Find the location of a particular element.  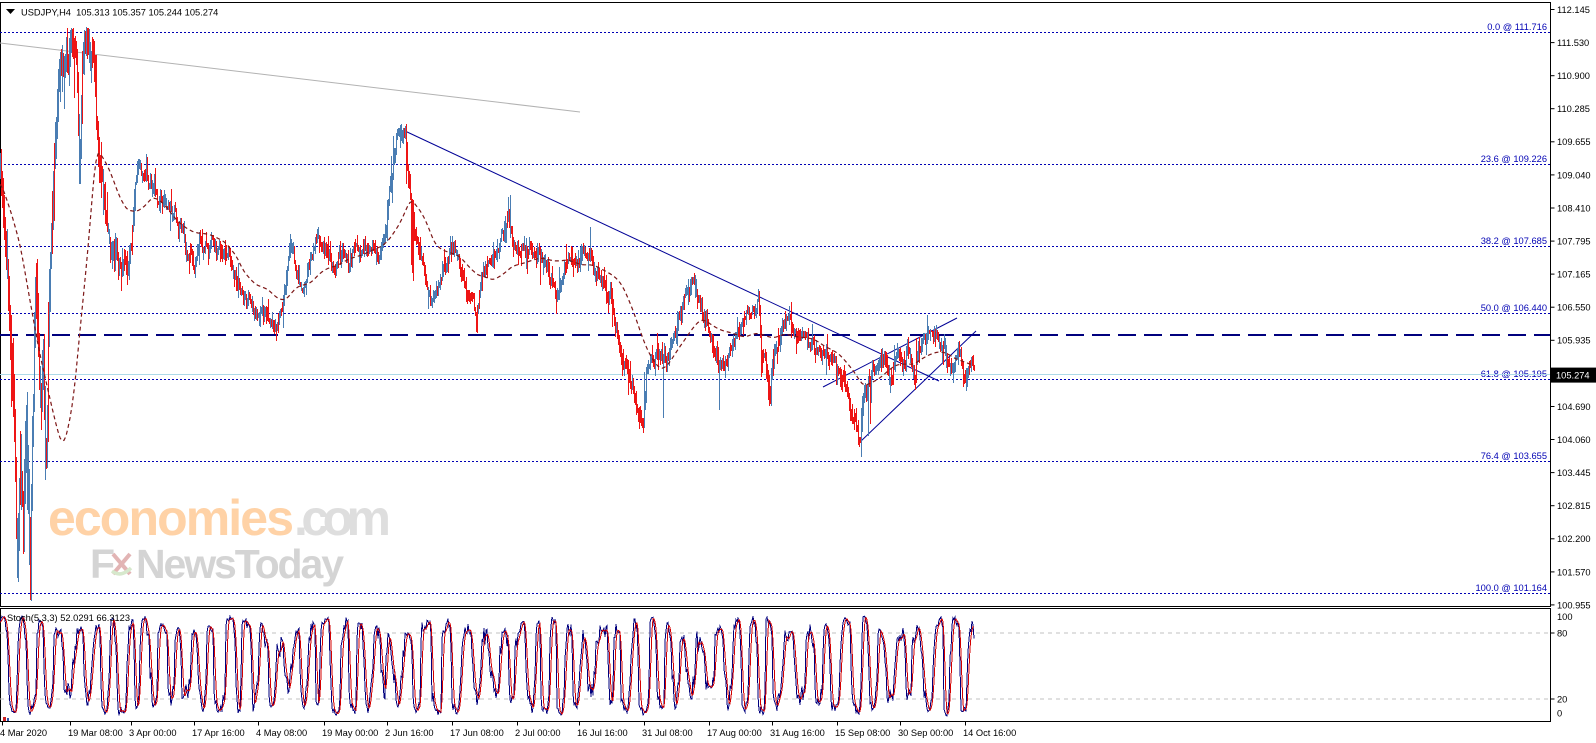

svg-text: 19 Mar 08:00 is located at coordinates (95, 733).